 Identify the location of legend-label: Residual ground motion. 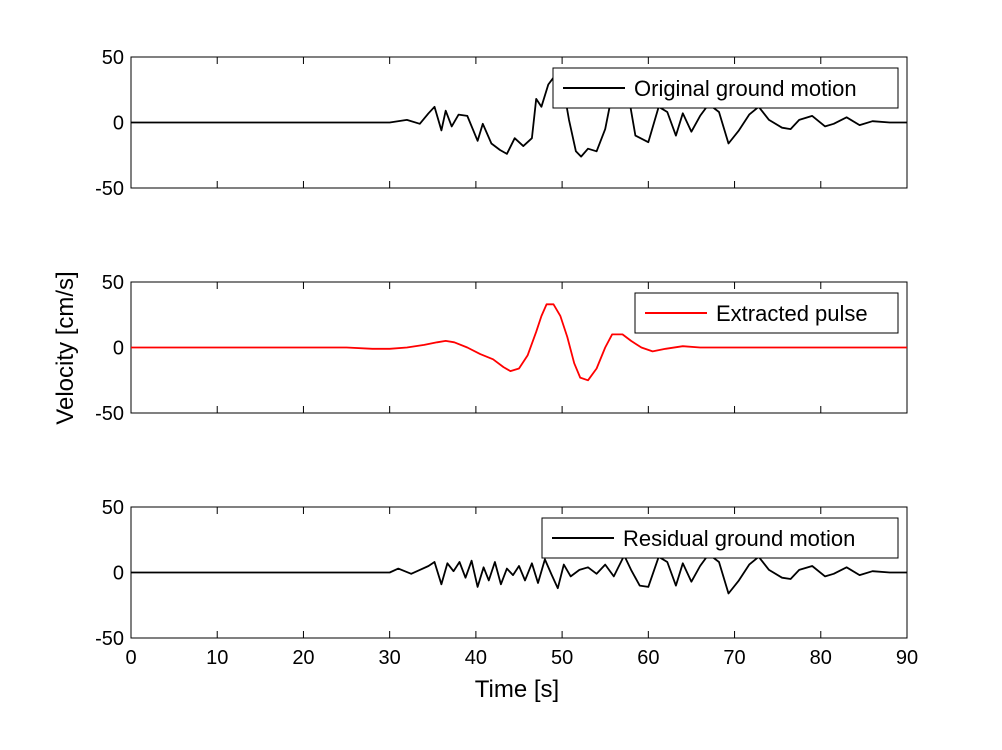
(739, 538).